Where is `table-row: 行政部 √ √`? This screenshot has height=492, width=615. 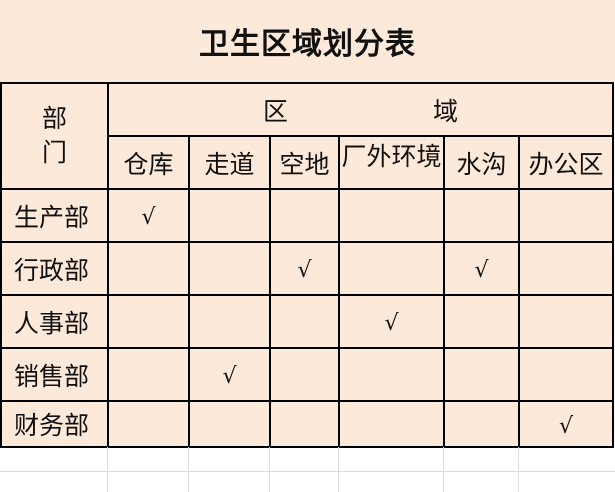
table-row: 行政部 √ √ is located at coordinates (307, 268).